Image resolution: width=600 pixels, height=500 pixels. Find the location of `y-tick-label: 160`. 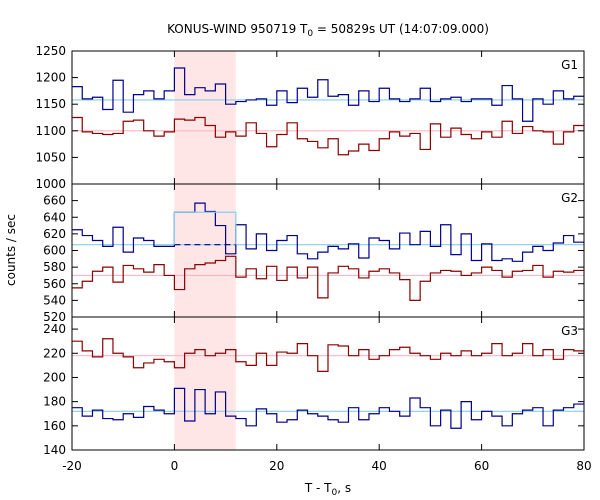

y-tick-label: 160 is located at coordinates (54, 426).